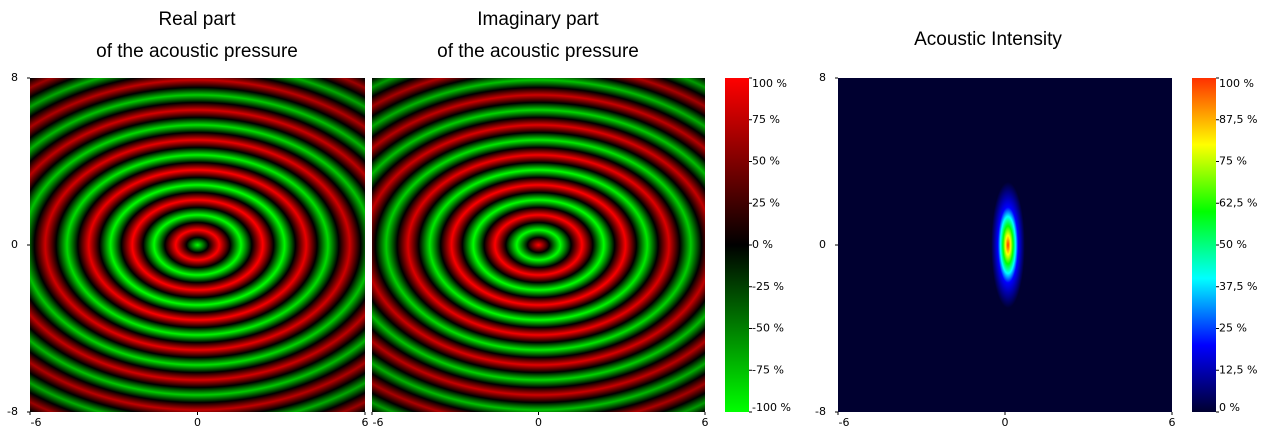 This screenshot has height=430, width=1270. What do you see at coordinates (1238, 119) in the screenshot?
I see `colorbar-tick-label: 87,5 %` at bounding box center [1238, 119].